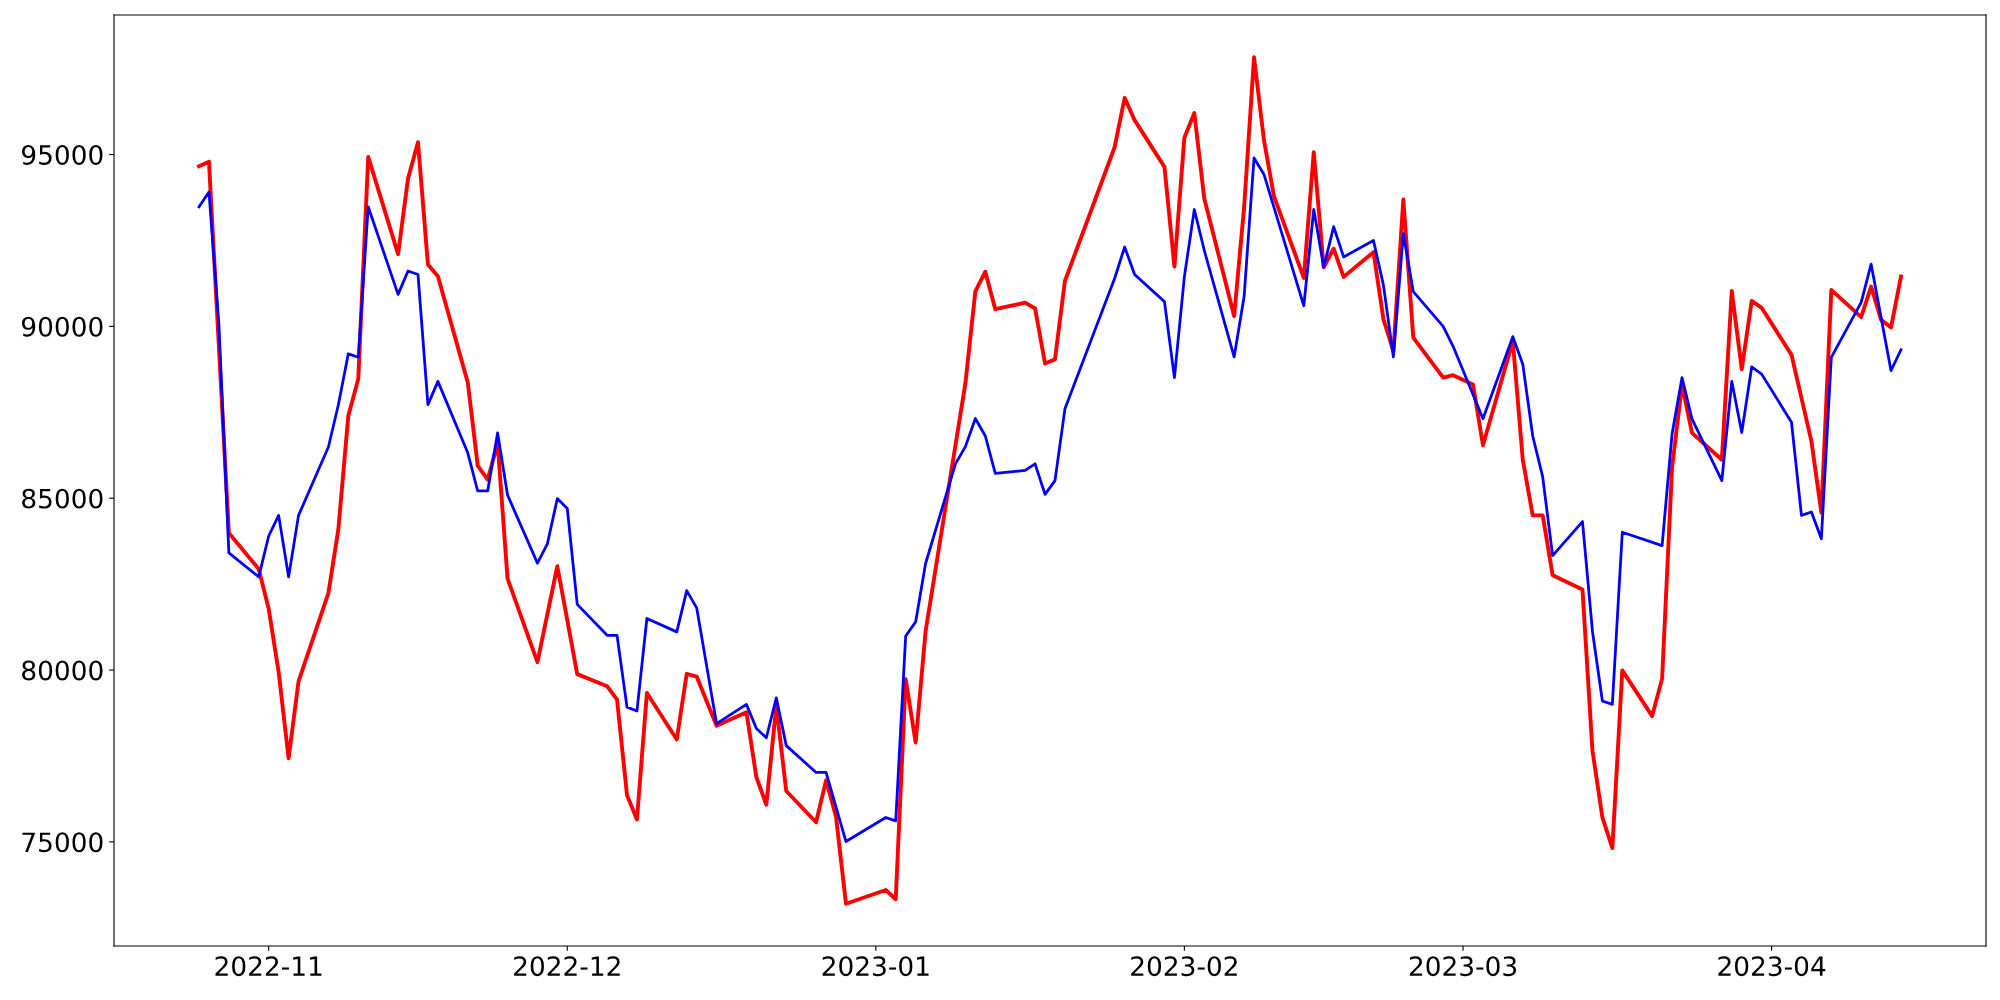  I want to click on x-tick-label: 2023-01, so click(875, 966).